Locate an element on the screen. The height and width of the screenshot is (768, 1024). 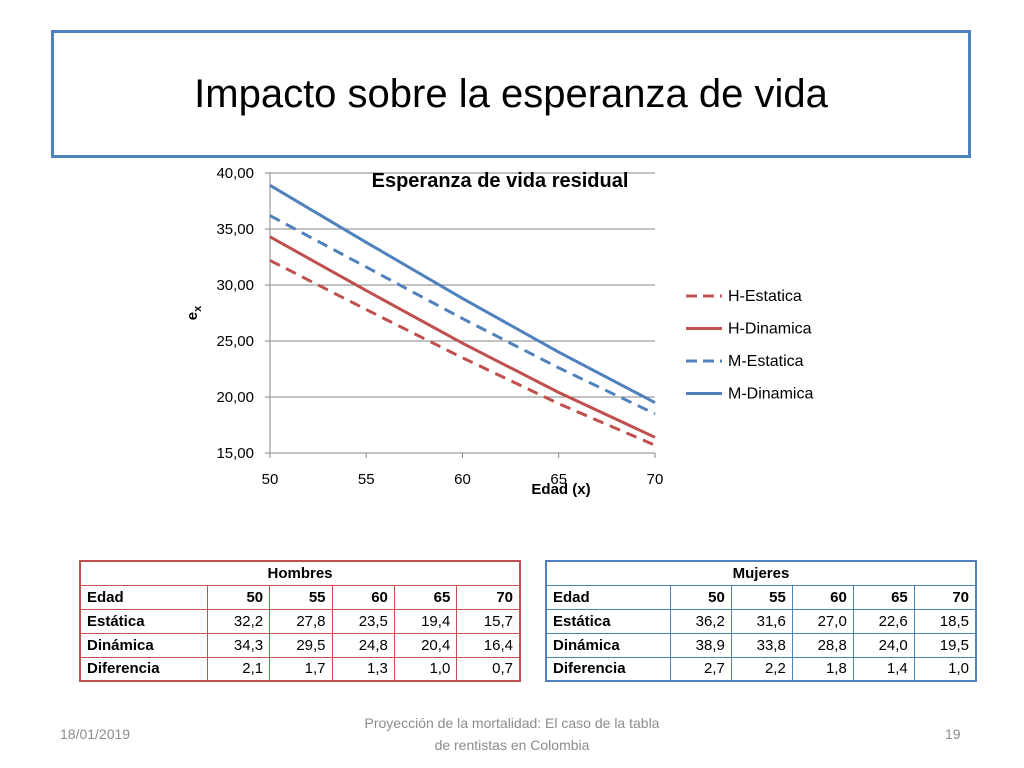
y-tick-label: 20,00 is located at coordinates (235, 397).